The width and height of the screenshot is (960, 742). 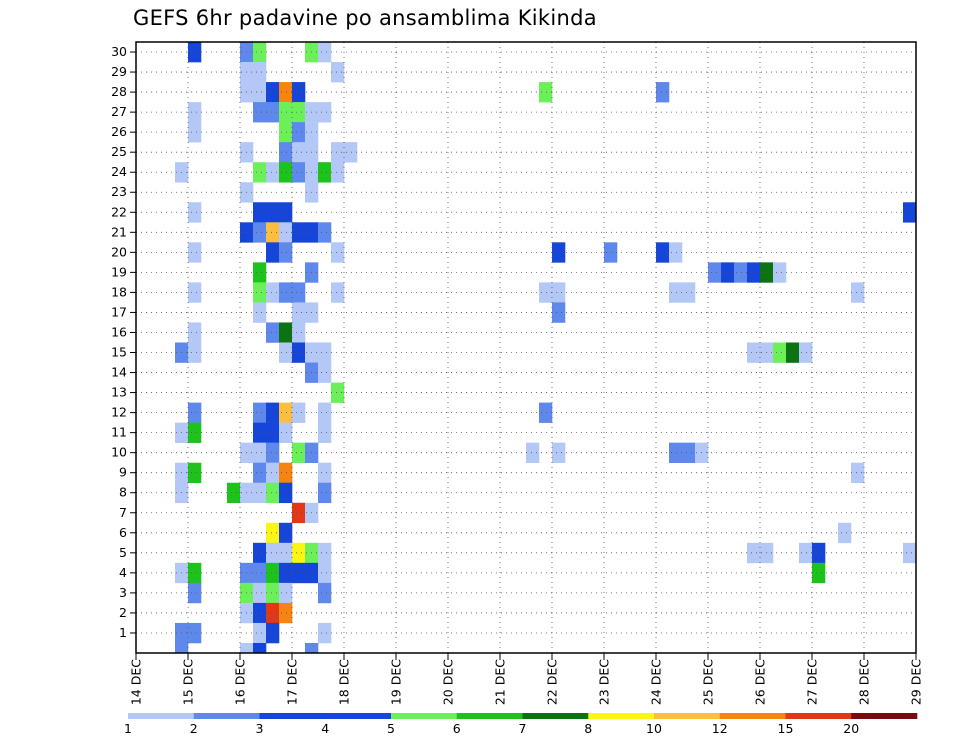 What do you see at coordinates (123, 532) in the screenshot?
I see `y-tick-label: 6` at bounding box center [123, 532].